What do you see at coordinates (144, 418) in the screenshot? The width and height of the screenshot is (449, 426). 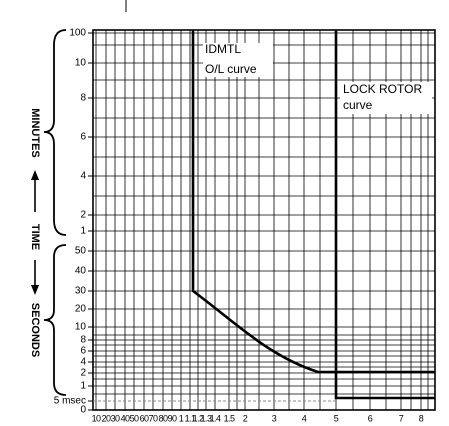 I see `x-tick-label: 60` at bounding box center [144, 418].